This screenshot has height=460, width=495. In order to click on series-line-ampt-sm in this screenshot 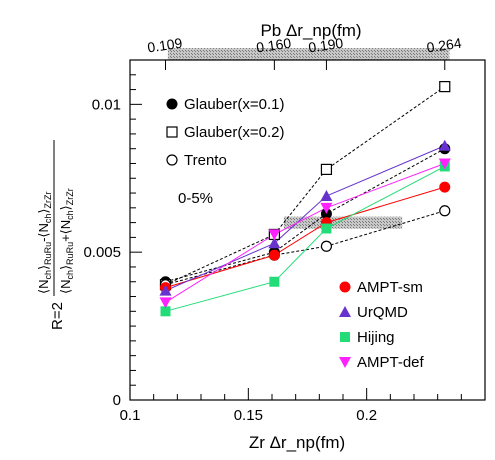, I will do `click(305, 237)`.